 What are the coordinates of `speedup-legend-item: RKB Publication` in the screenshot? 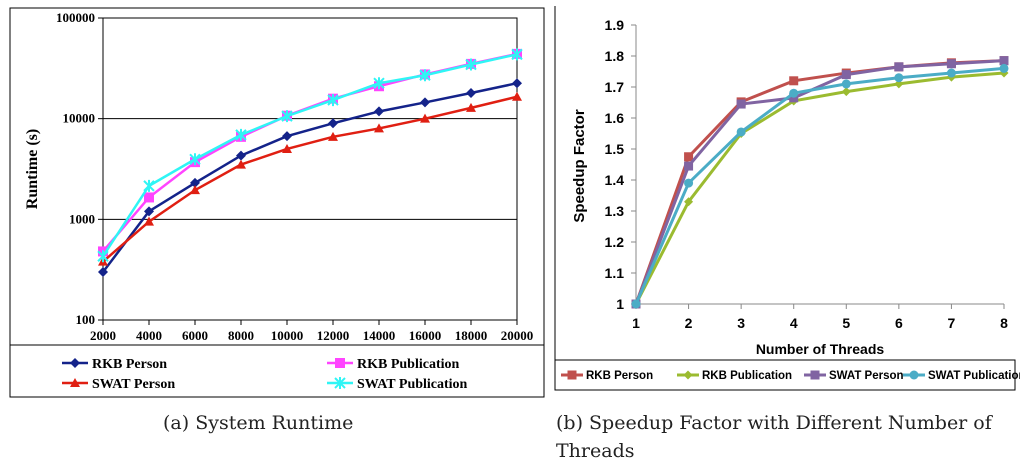 It's located at (734, 376).